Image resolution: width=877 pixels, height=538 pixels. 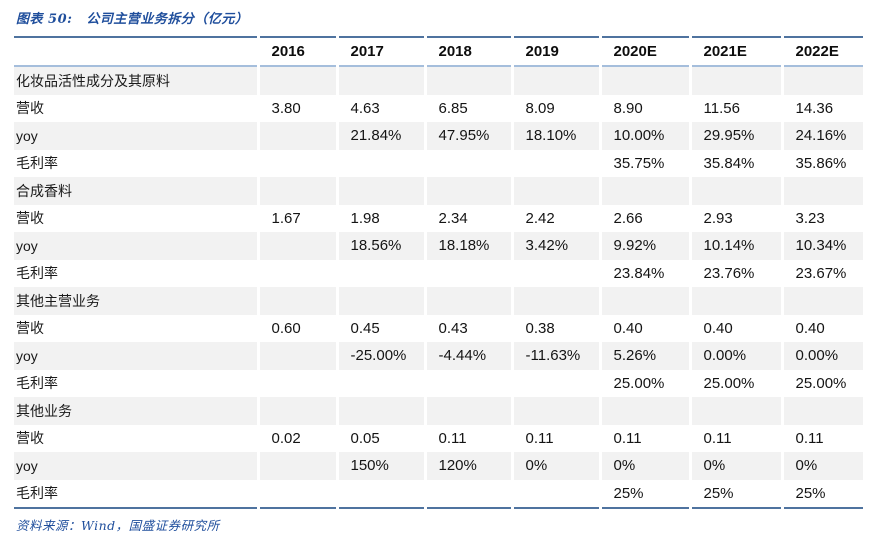 I want to click on value-cell: 8.09, so click(x=555, y=108).